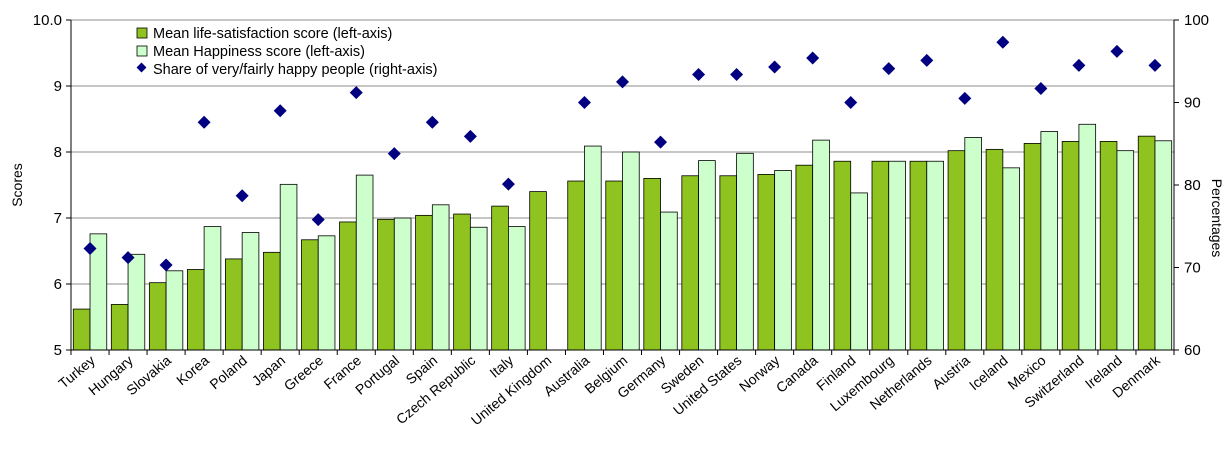 The width and height of the screenshot is (1224, 451). Describe the element at coordinates (259, 52) in the screenshot. I see `legend-label-happiness: Mean Happiness score (left-axis)` at that location.